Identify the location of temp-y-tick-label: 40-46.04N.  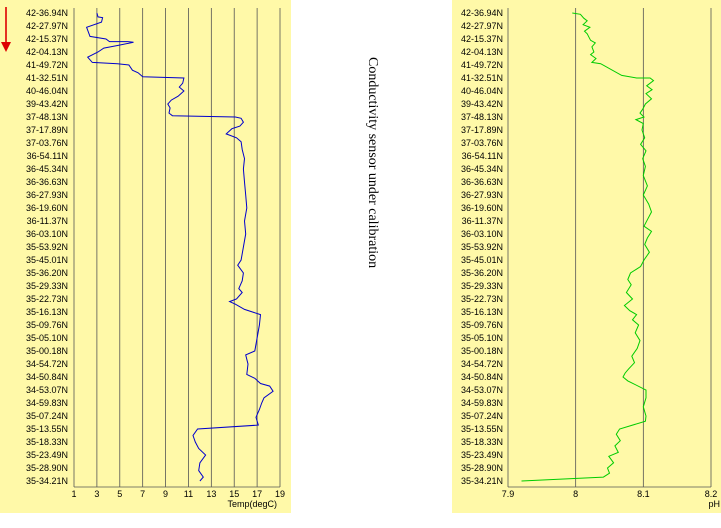
(47, 91).